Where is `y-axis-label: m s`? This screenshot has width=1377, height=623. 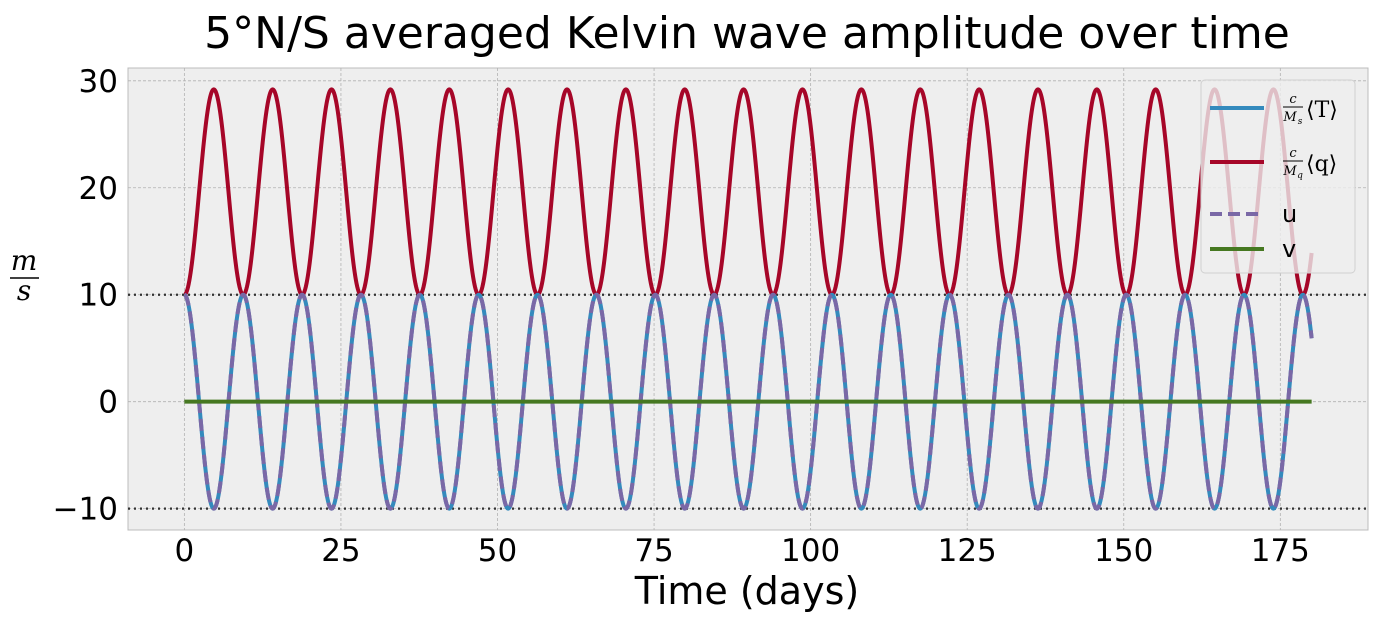 y-axis-label: m s is located at coordinates (24, 275).